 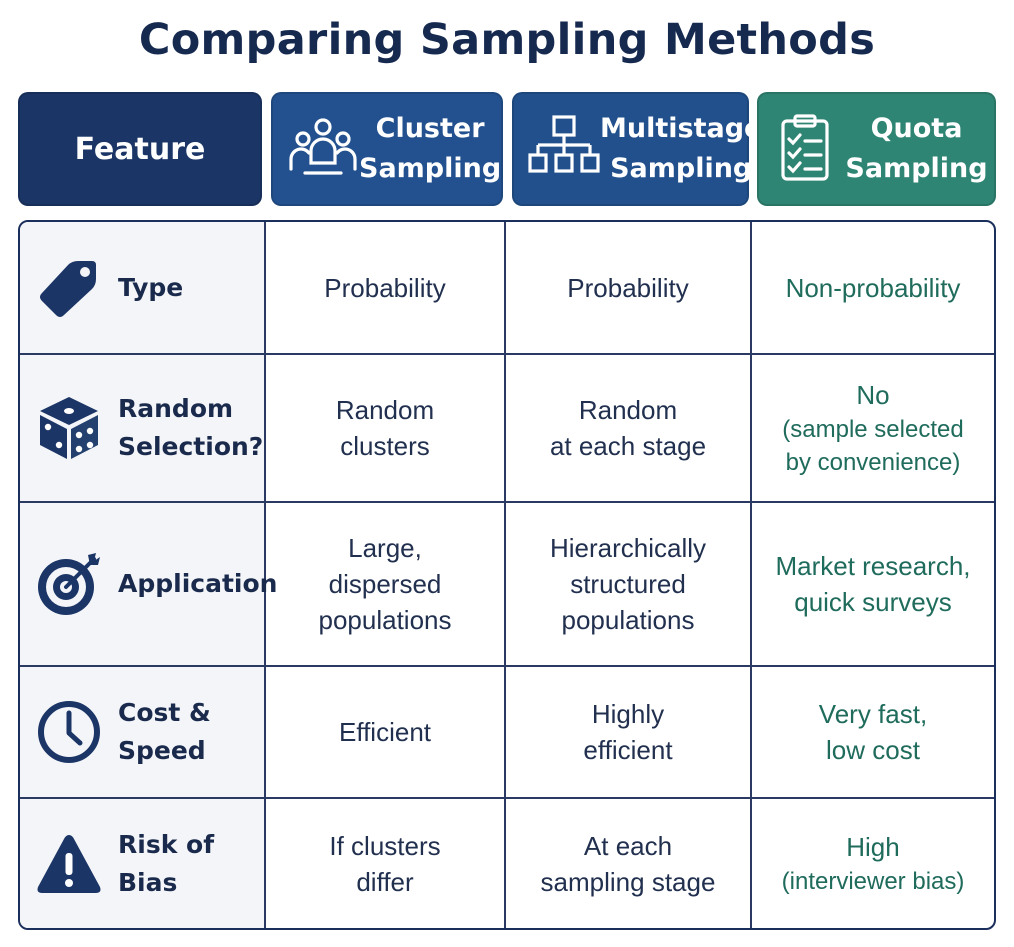 What do you see at coordinates (430, 168) in the screenshot?
I see `header-cluster-line-2: Sampling` at bounding box center [430, 168].